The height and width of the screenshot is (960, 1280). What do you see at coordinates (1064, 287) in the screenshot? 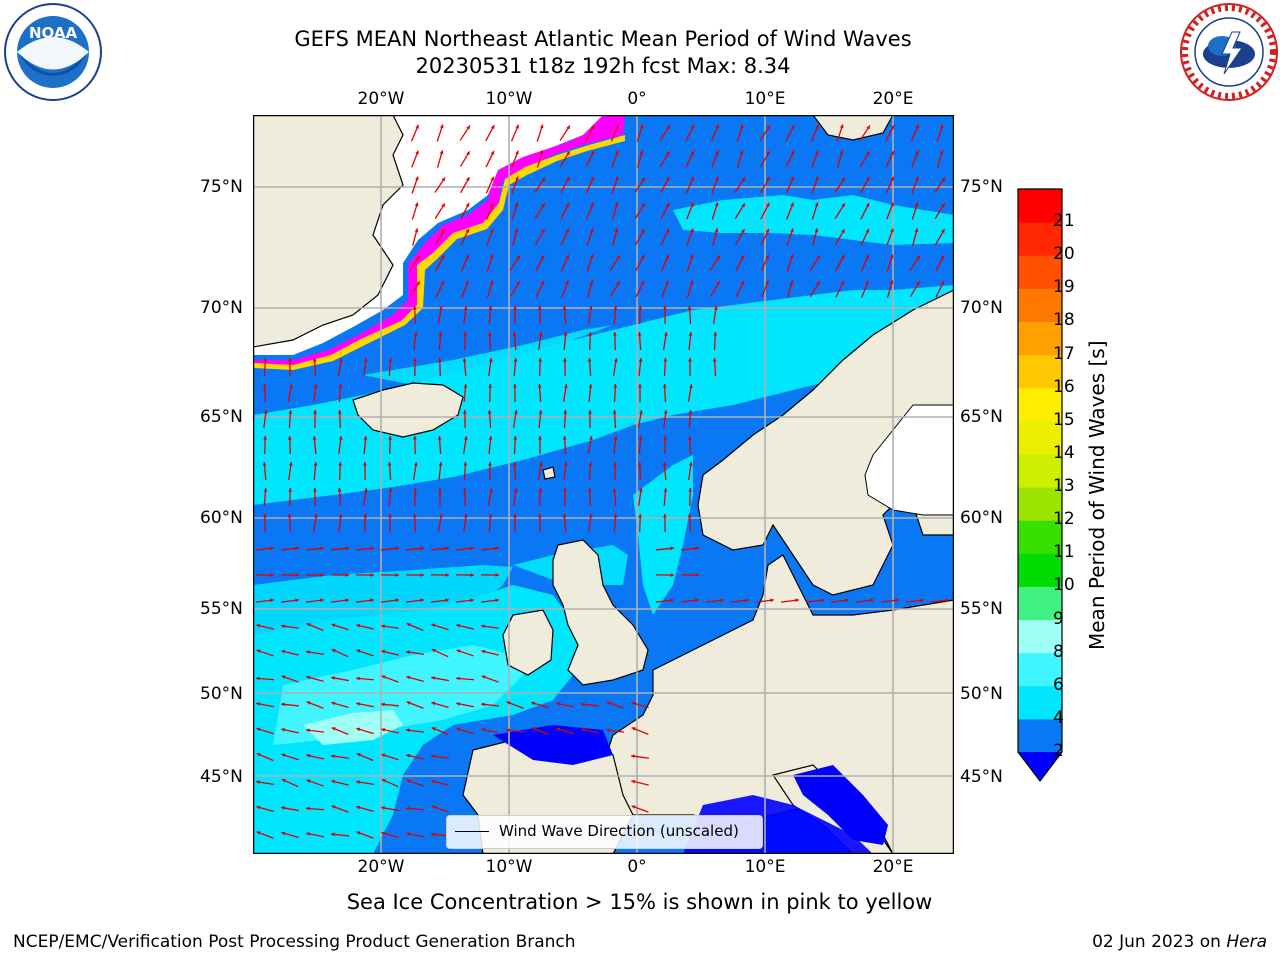
I see `colorbar-tick-label: 19` at bounding box center [1064, 287].